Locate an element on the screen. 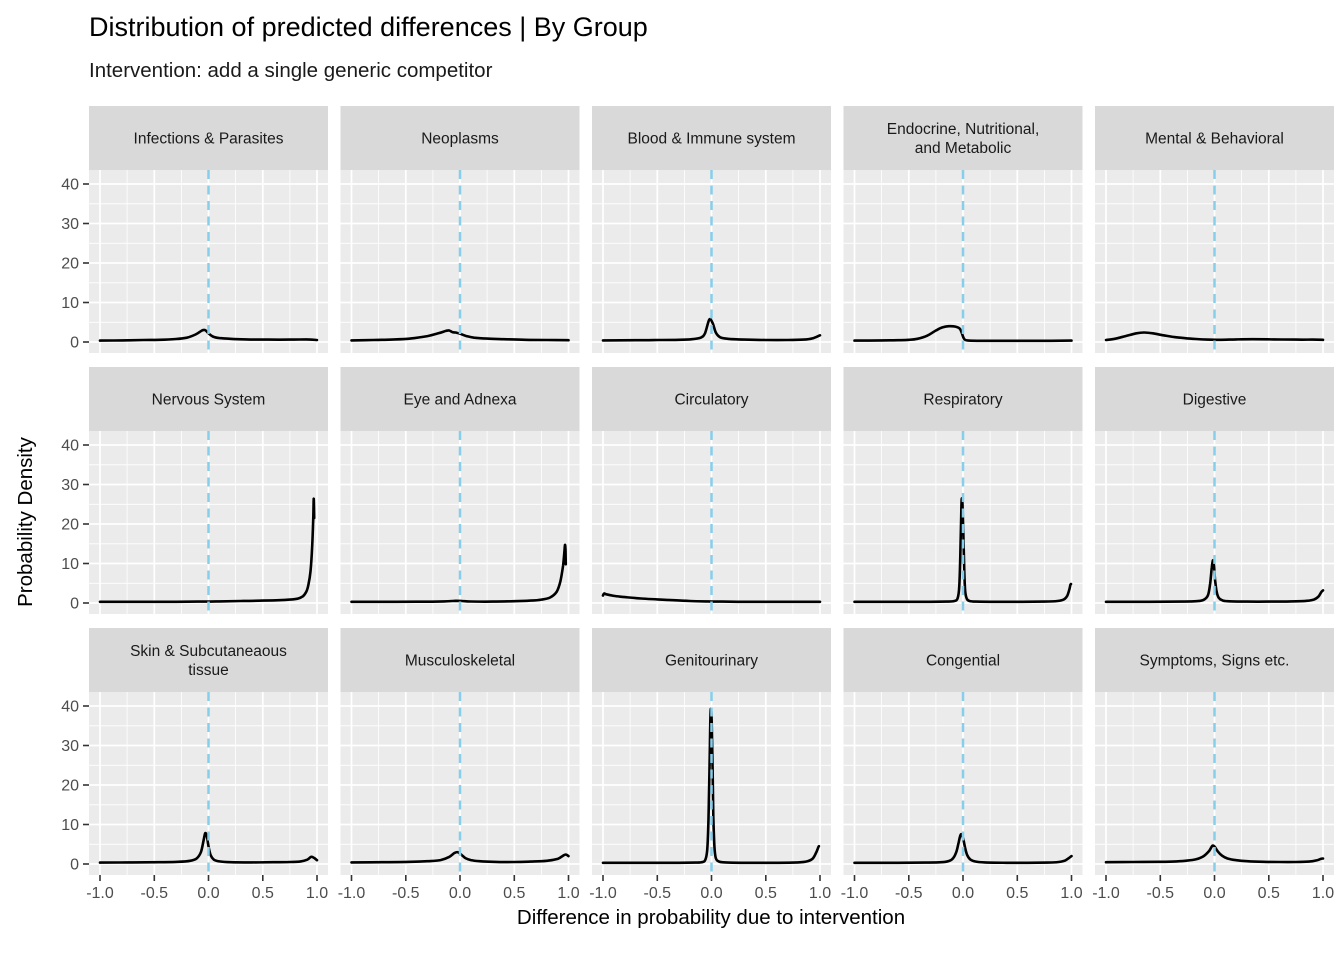 Image resolution: width=1344 pixels, height=960 pixels. facet-strip-label: and Metabolic is located at coordinates (963, 148).